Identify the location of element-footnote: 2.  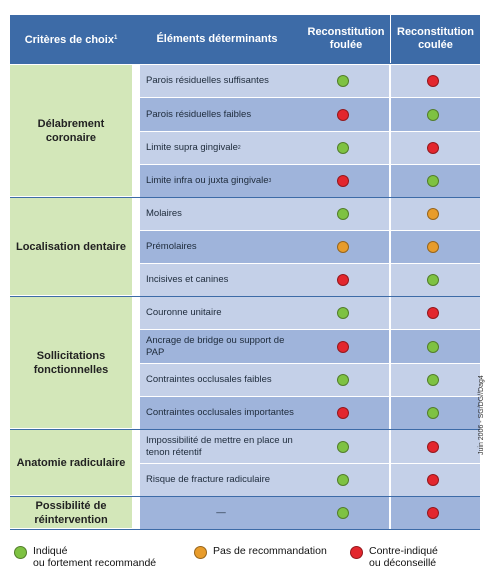
(239, 148).